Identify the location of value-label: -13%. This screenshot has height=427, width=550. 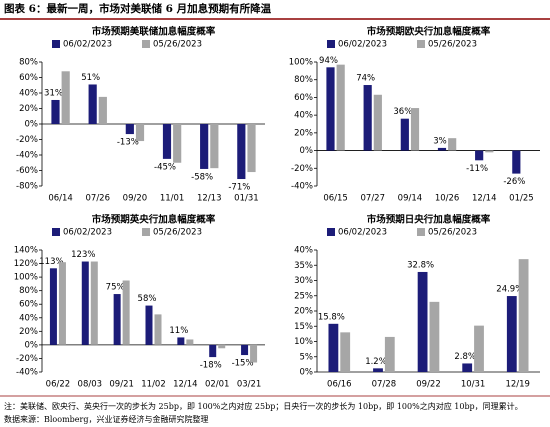
(128, 143).